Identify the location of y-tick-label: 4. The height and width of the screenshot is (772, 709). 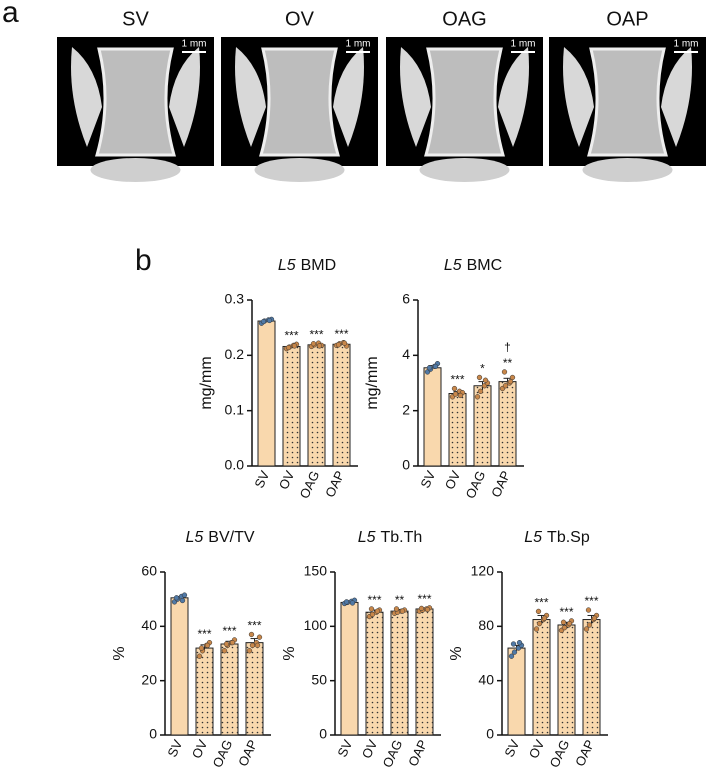
(406, 354).